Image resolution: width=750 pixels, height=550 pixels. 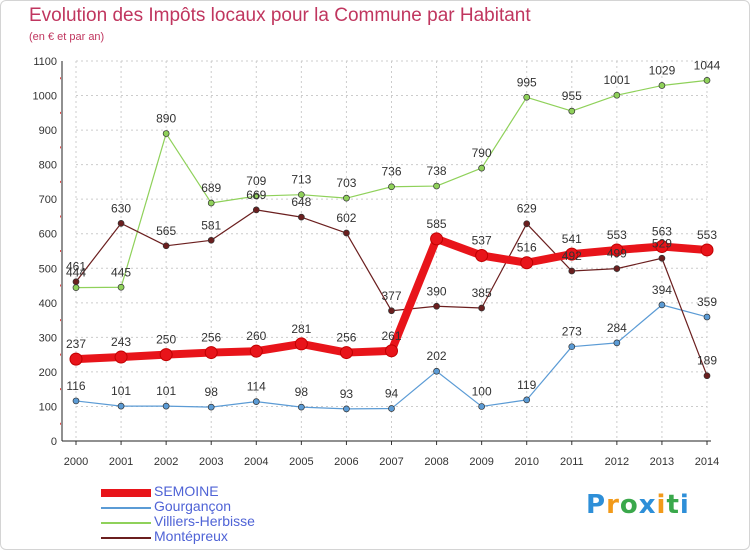 What do you see at coordinates (391, 172) in the screenshot?
I see `data-label: 736` at bounding box center [391, 172].